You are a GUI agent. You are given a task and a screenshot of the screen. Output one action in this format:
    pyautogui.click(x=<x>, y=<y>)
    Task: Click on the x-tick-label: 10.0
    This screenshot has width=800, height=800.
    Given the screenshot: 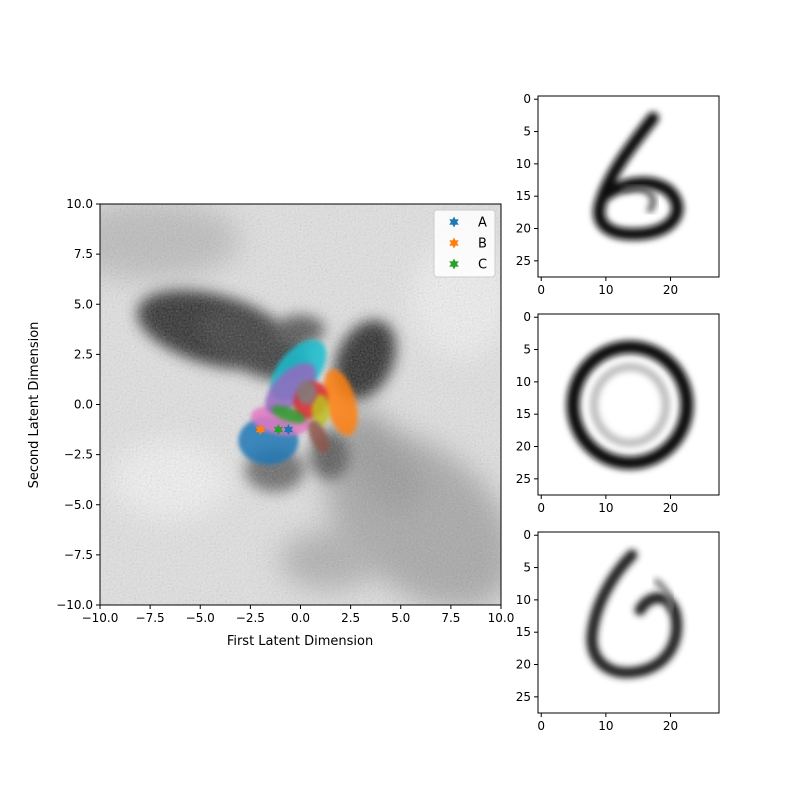 What is the action you would take?
    pyautogui.click(x=501, y=618)
    